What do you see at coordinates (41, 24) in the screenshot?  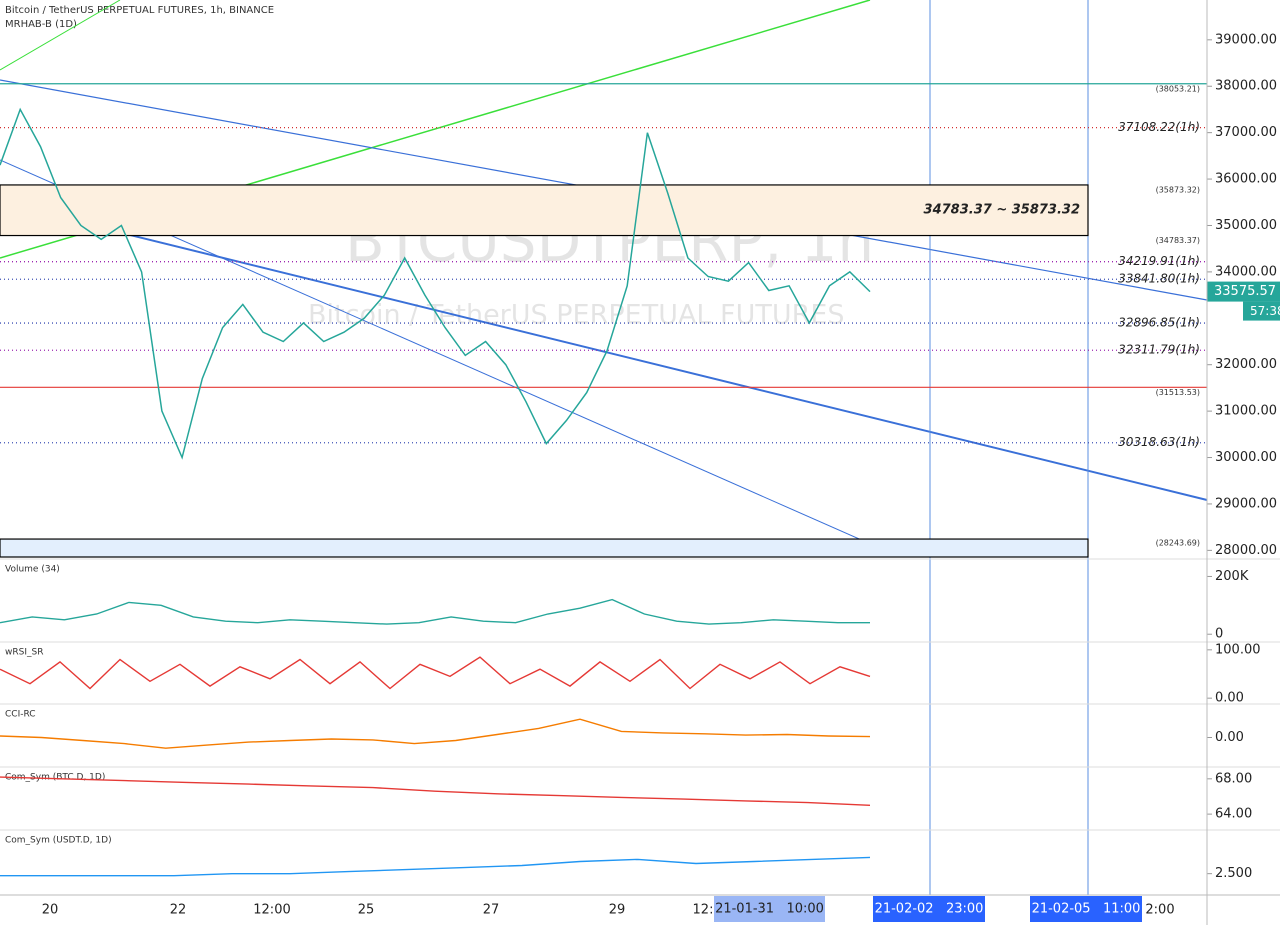 I see `indicator-title: MRHAB-B (1D)` at bounding box center [41, 24].